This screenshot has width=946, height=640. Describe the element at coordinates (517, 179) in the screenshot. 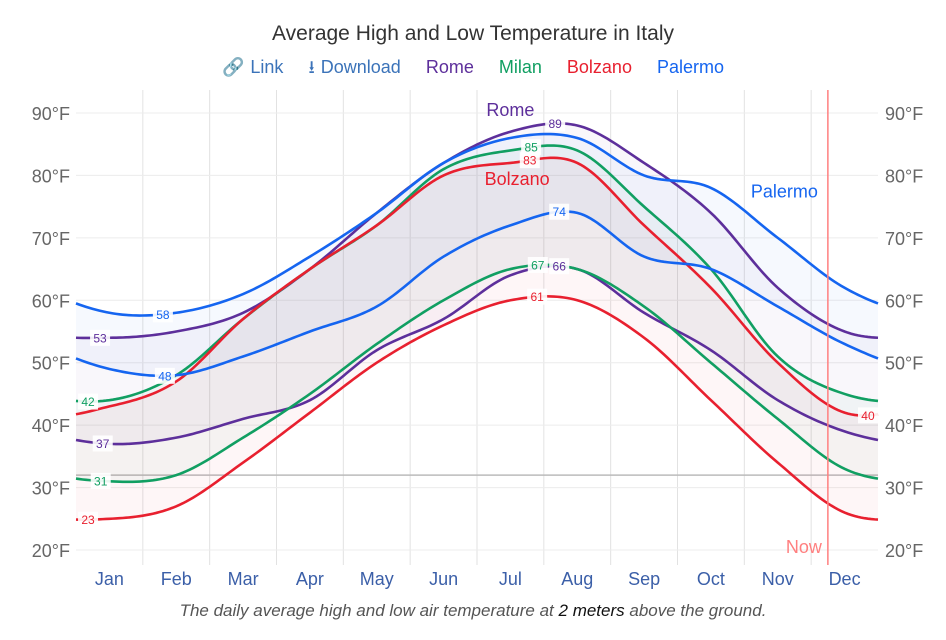

I see `series-name-label: Bolzano` at that location.